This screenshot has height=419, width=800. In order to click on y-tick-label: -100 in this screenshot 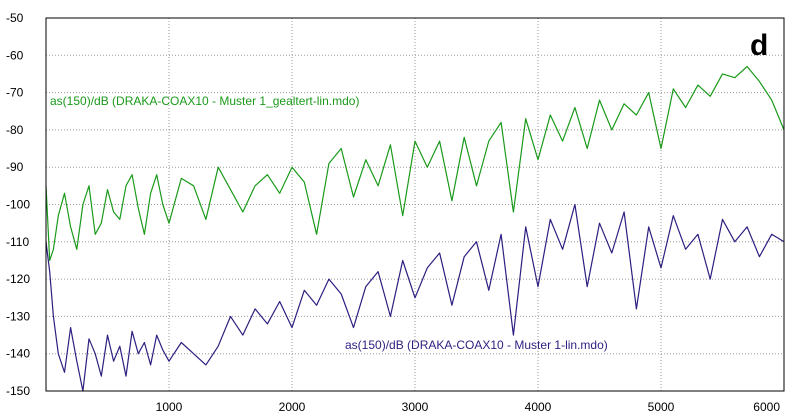, I will do `click(18, 205)`.